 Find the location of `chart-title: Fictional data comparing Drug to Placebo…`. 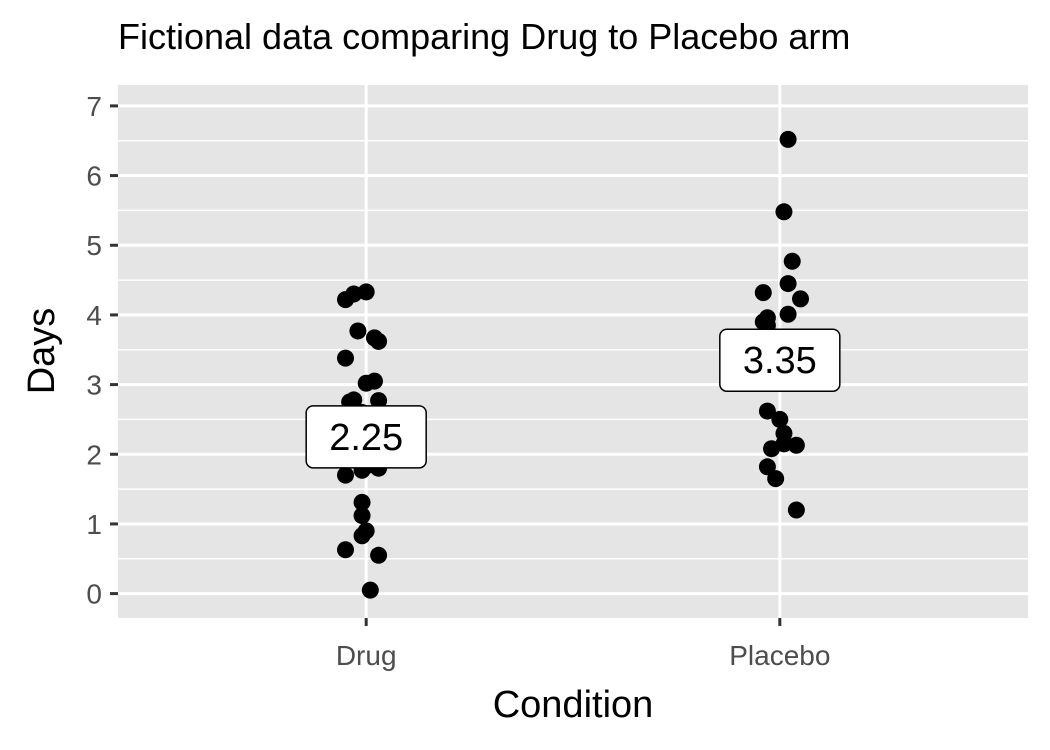

chart-title: Fictional data comparing Drug to Placebo… is located at coordinates (484, 36).